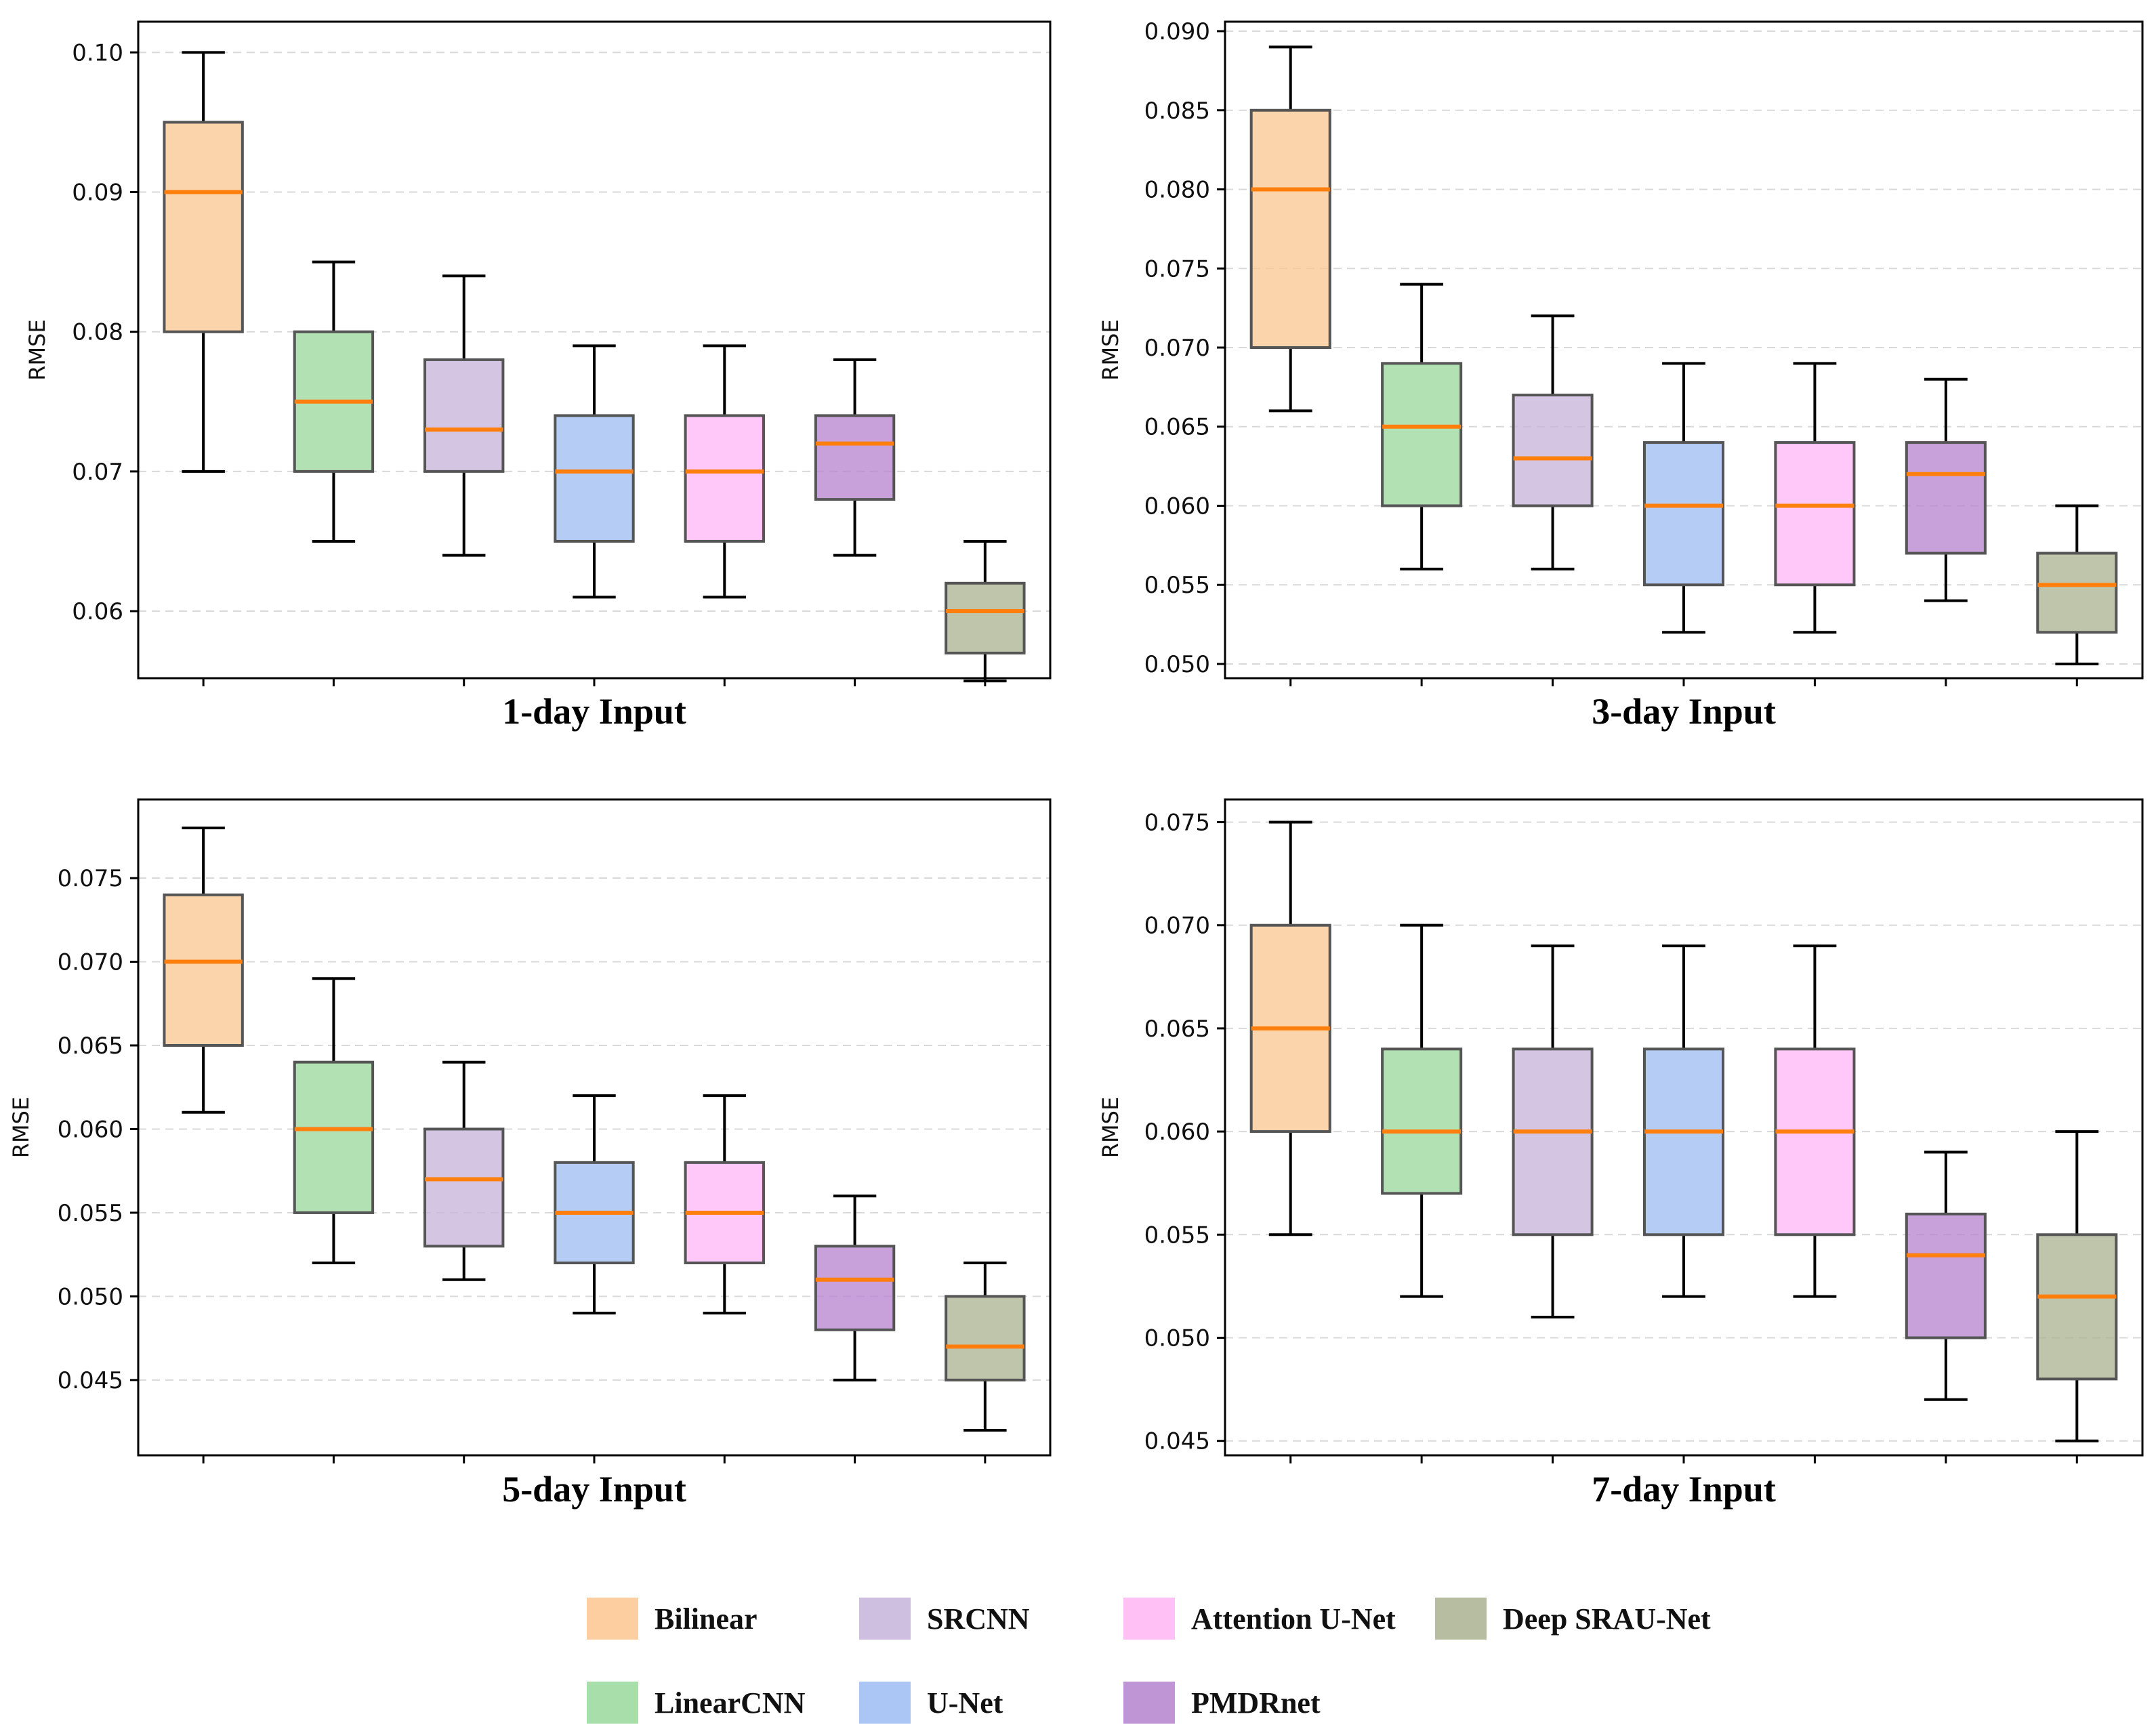  I want to click on panel-title: 3-day Input, so click(1684, 711).